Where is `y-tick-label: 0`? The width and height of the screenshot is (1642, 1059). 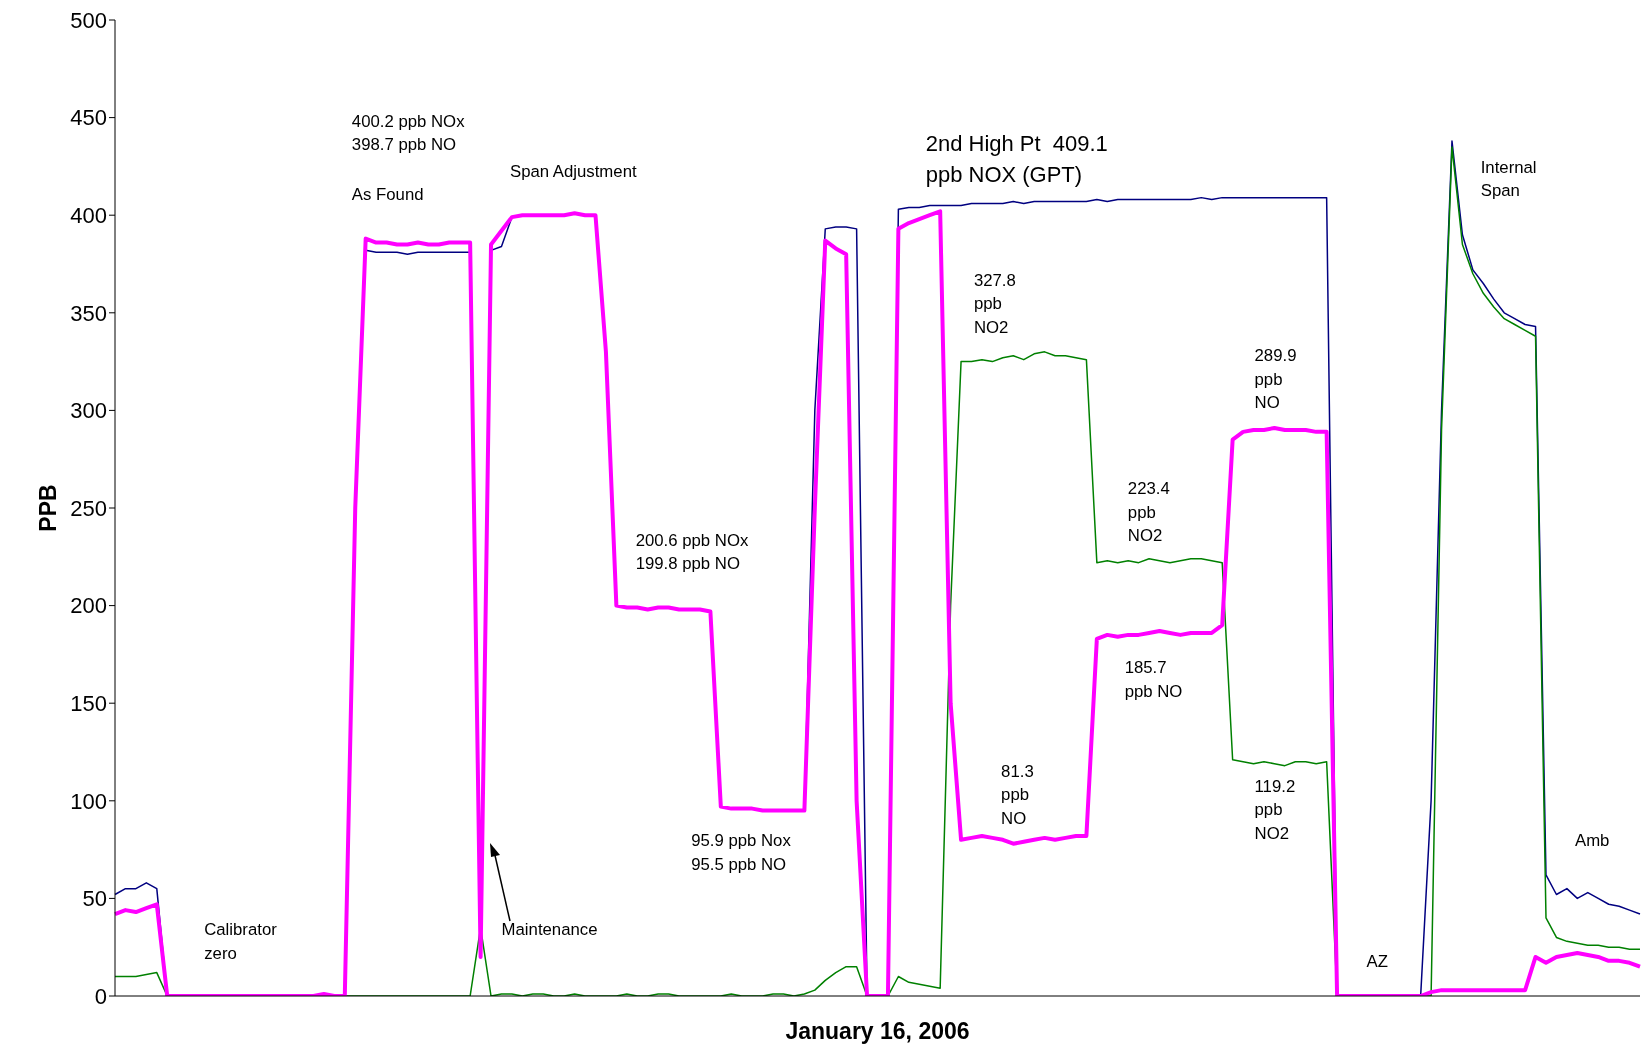
y-tick-label: 0 is located at coordinates (100, 996).